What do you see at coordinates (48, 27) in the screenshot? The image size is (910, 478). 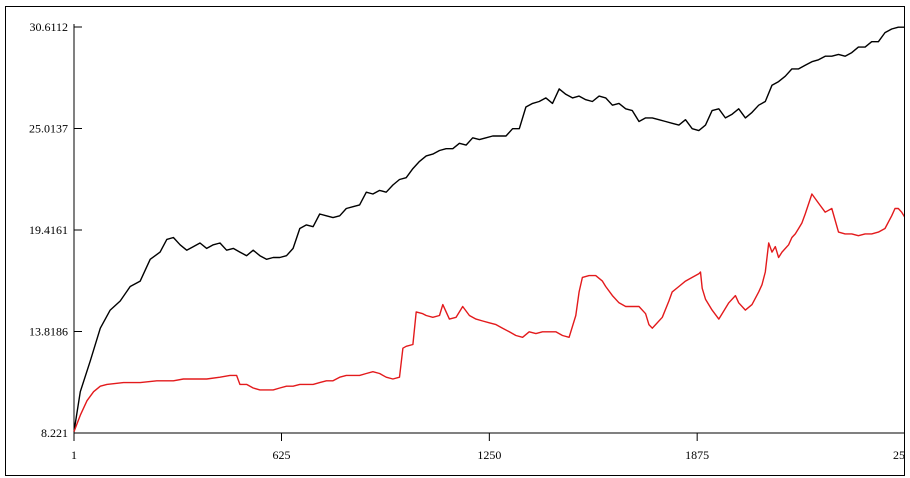 I see `y-tick-label: 30.6112` at bounding box center [48, 27].